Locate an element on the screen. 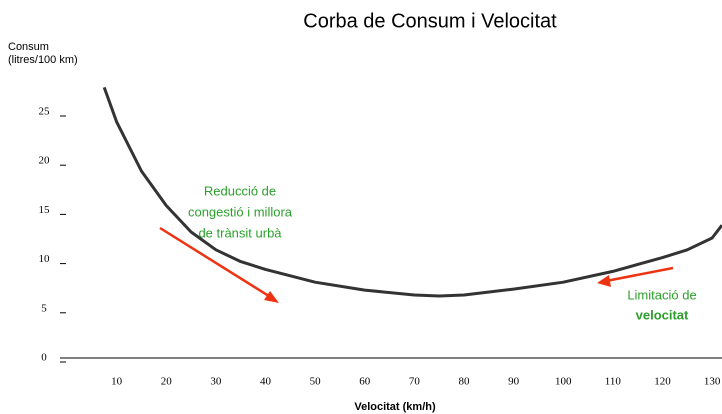 Image resolution: width=722 pixels, height=414 pixels. x-tick-label: 10 is located at coordinates (117, 382).